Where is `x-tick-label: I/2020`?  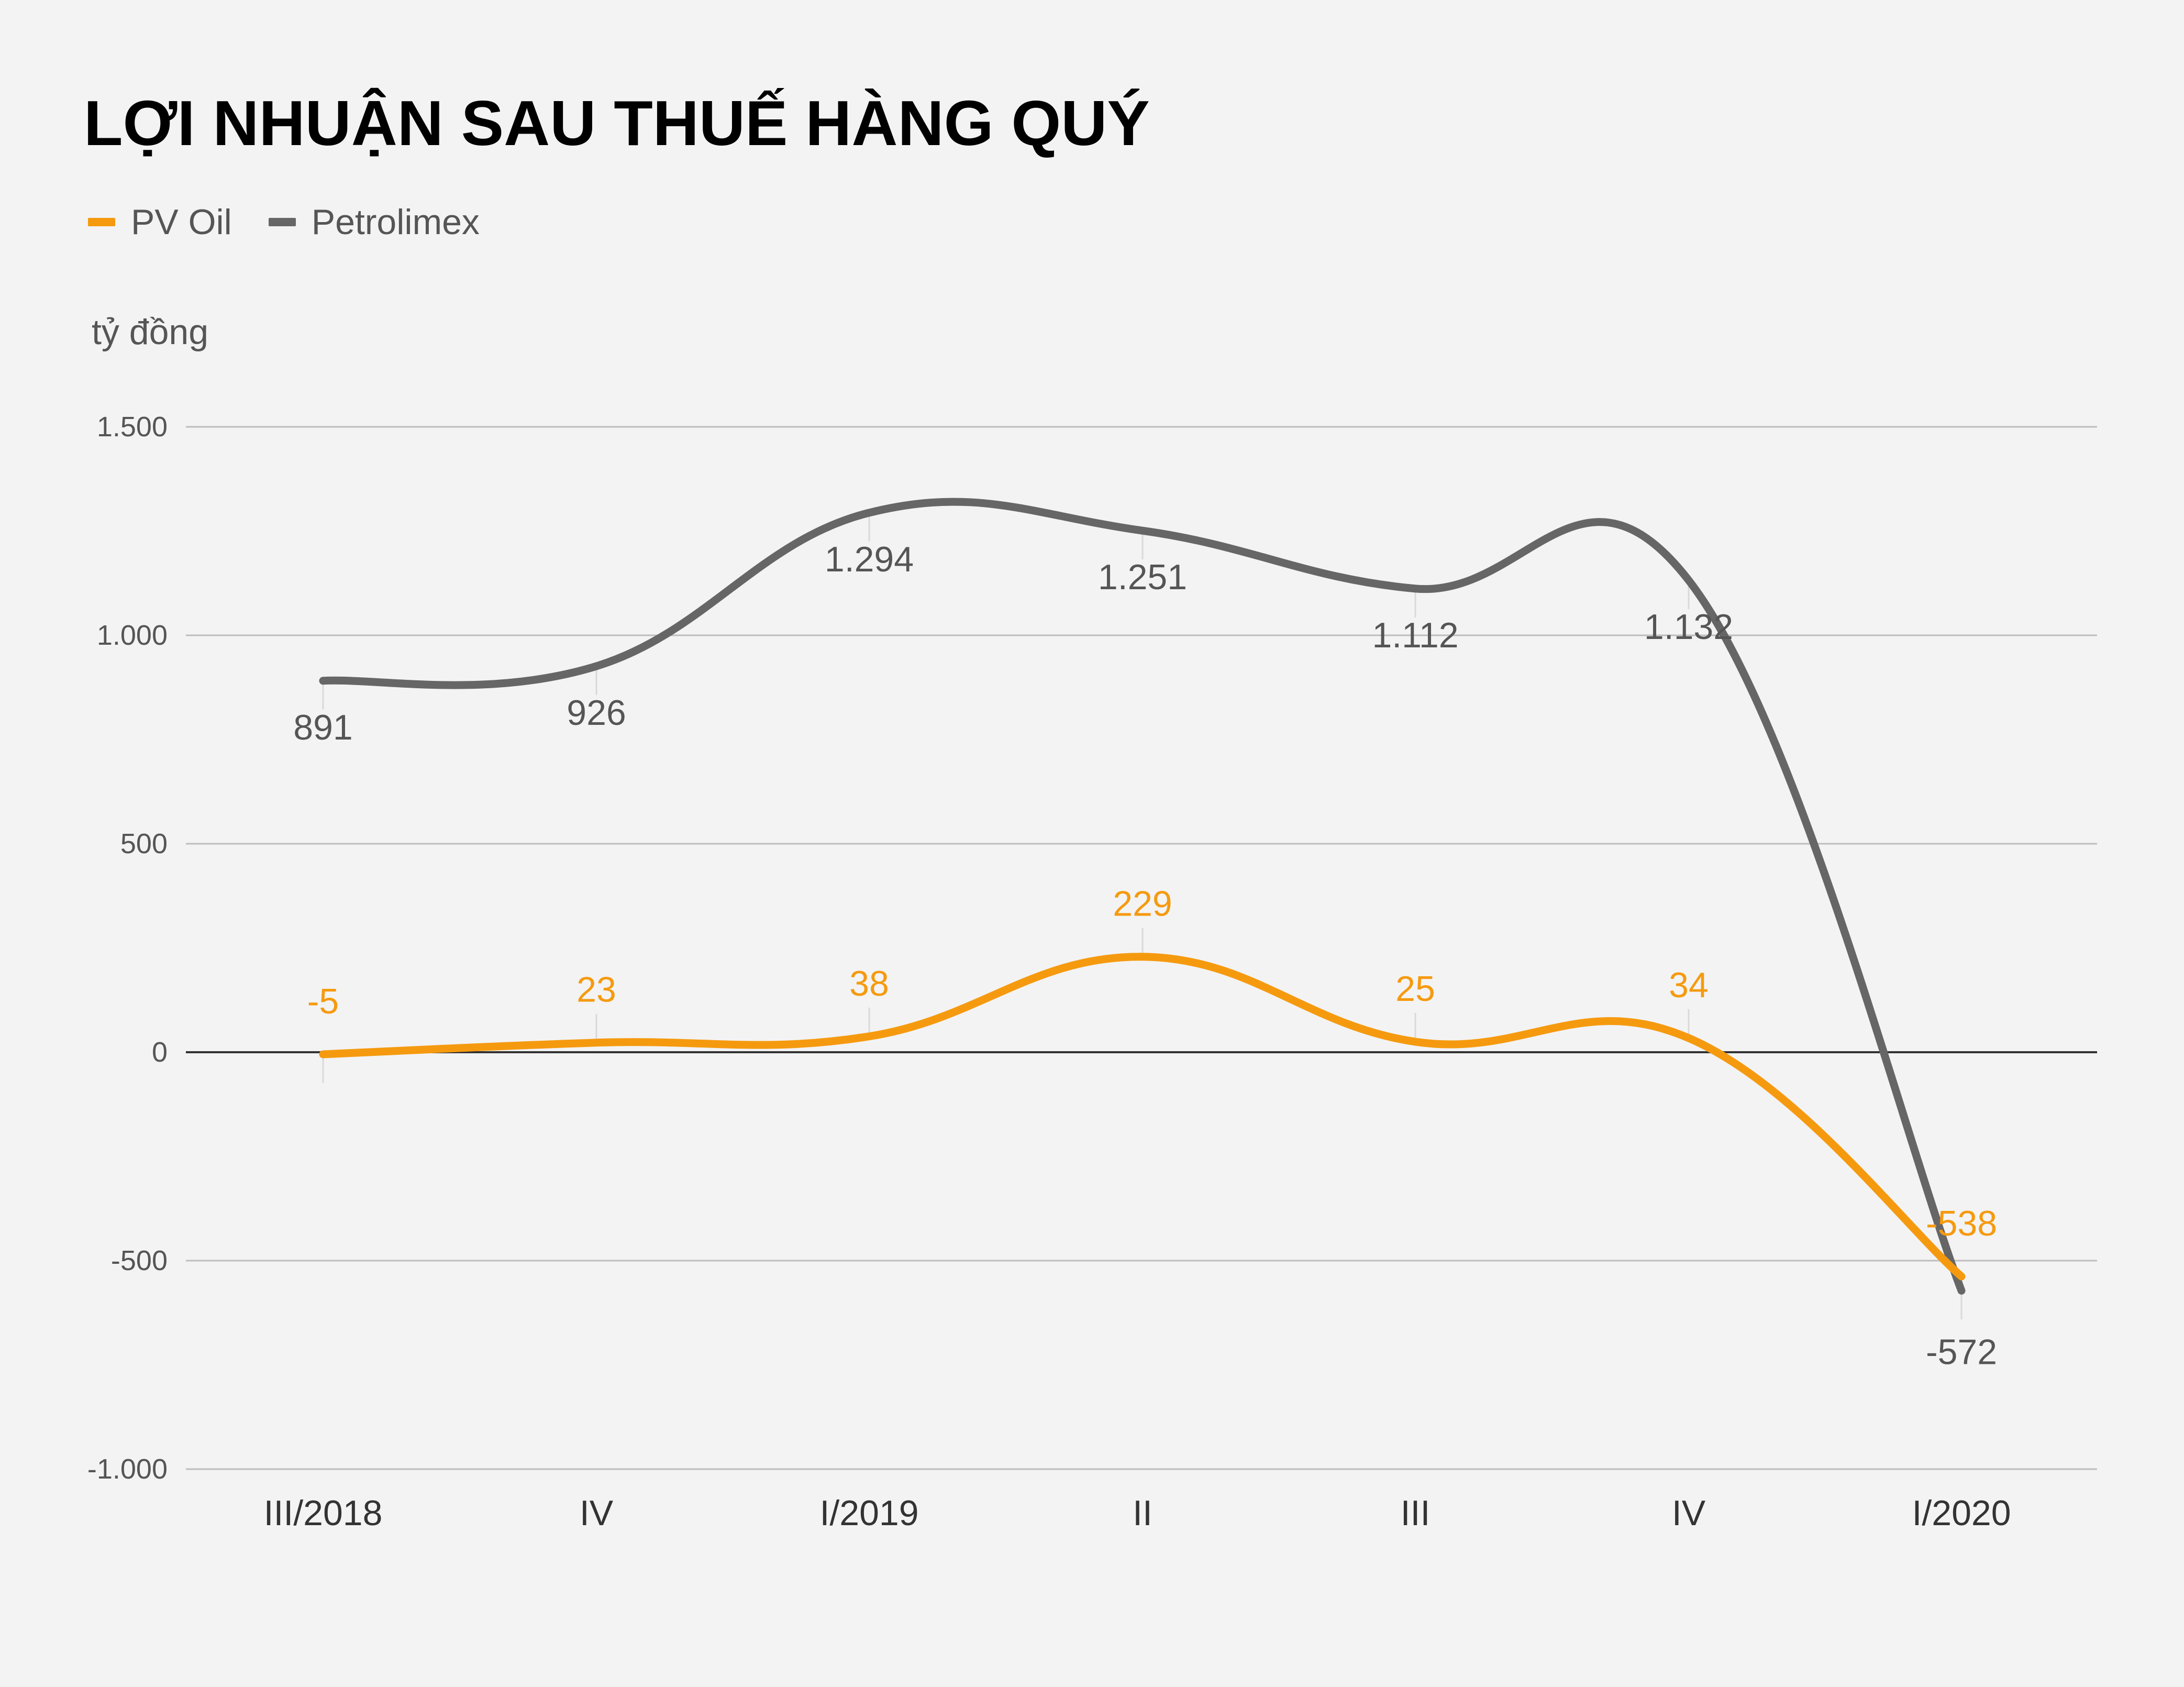
x-tick-label: I/2020 is located at coordinates (1962, 1513).